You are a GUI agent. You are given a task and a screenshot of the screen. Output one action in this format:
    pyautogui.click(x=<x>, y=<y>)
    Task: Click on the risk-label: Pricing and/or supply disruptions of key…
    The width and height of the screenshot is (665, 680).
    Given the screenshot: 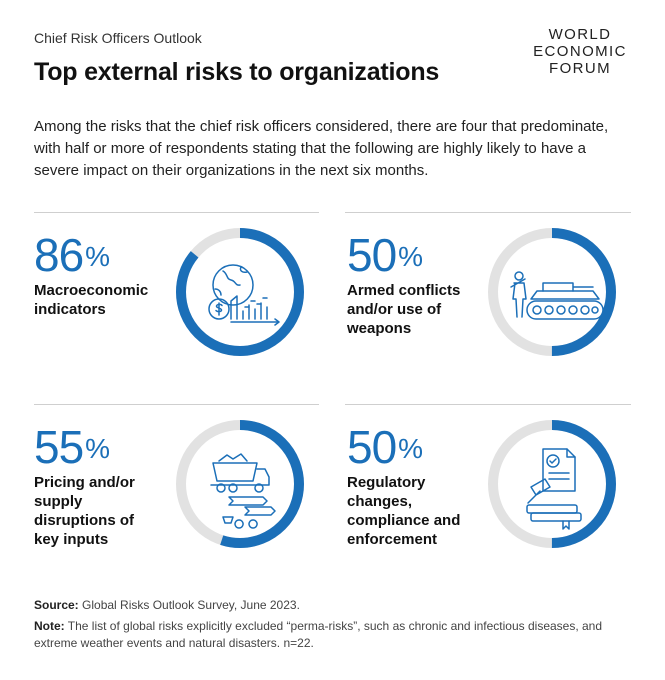 What is the action you would take?
    pyautogui.click(x=94, y=511)
    